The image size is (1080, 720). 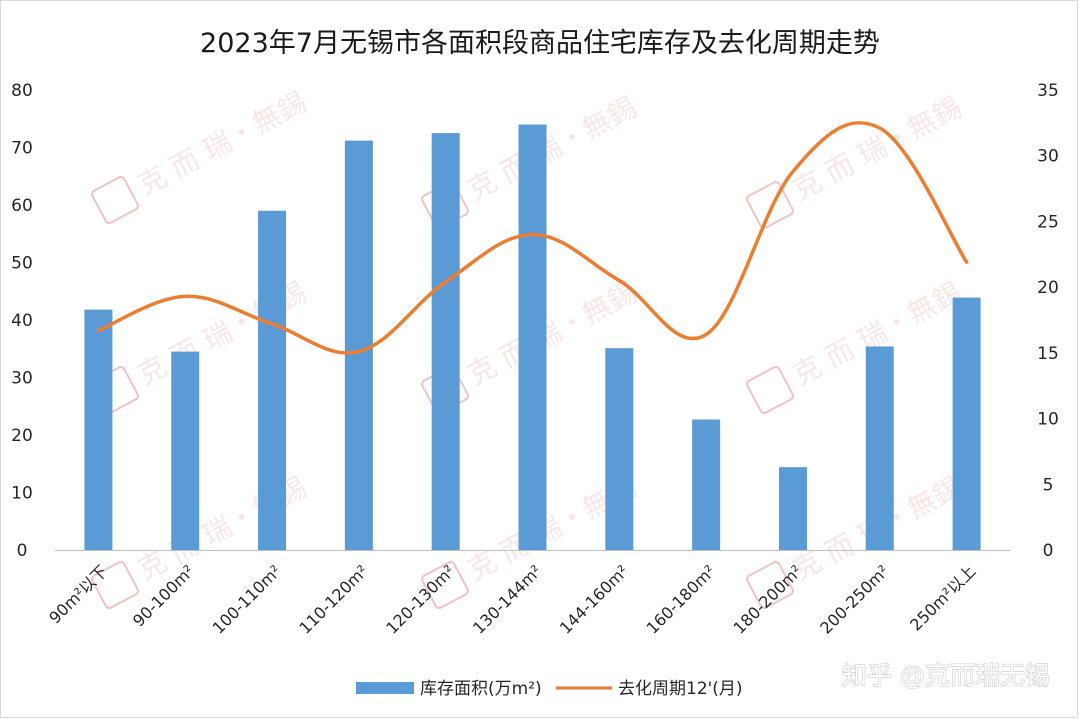 I want to click on y-right-tick-label: 35, so click(x=1048, y=91).